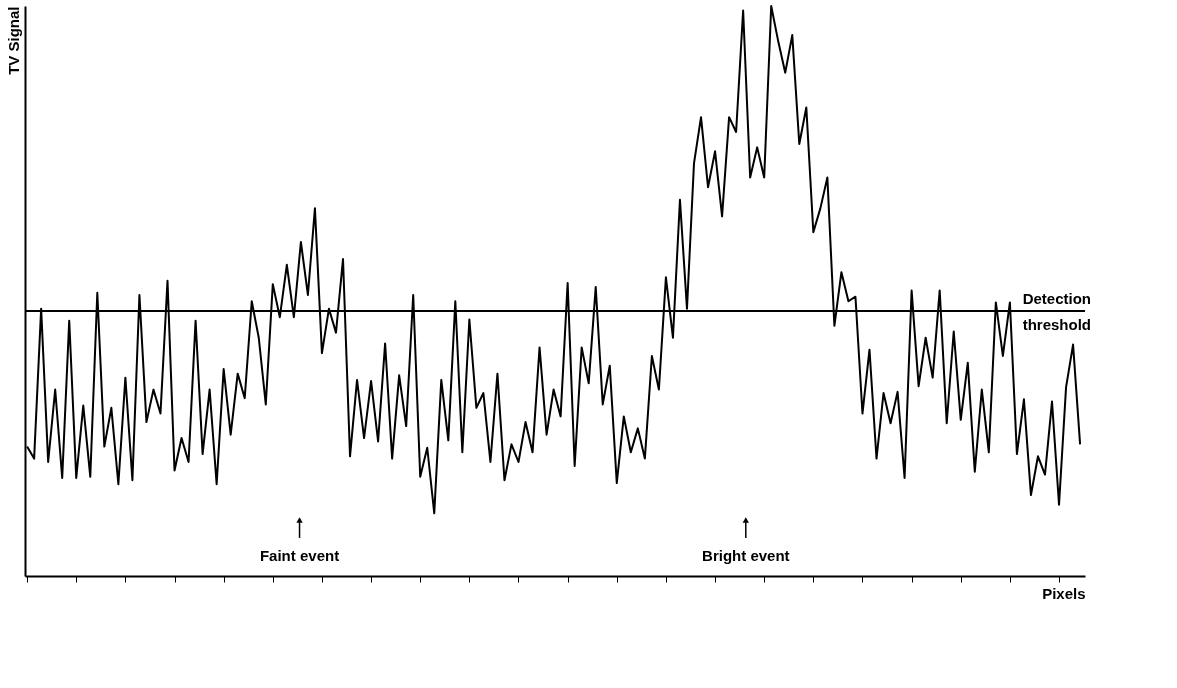  Describe the element at coordinates (1056, 311) in the screenshot. I see `ref-line-label: Detection threshold` at that location.